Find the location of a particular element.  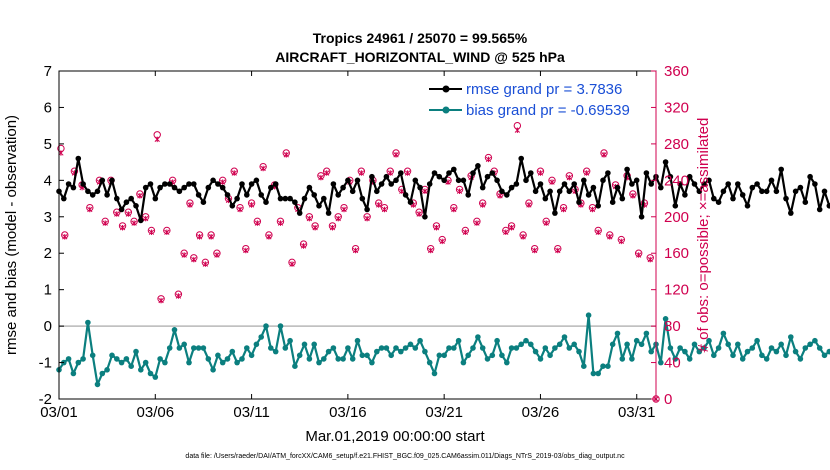

y-tick-left-label: 3 is located at coordinates (48, 217).